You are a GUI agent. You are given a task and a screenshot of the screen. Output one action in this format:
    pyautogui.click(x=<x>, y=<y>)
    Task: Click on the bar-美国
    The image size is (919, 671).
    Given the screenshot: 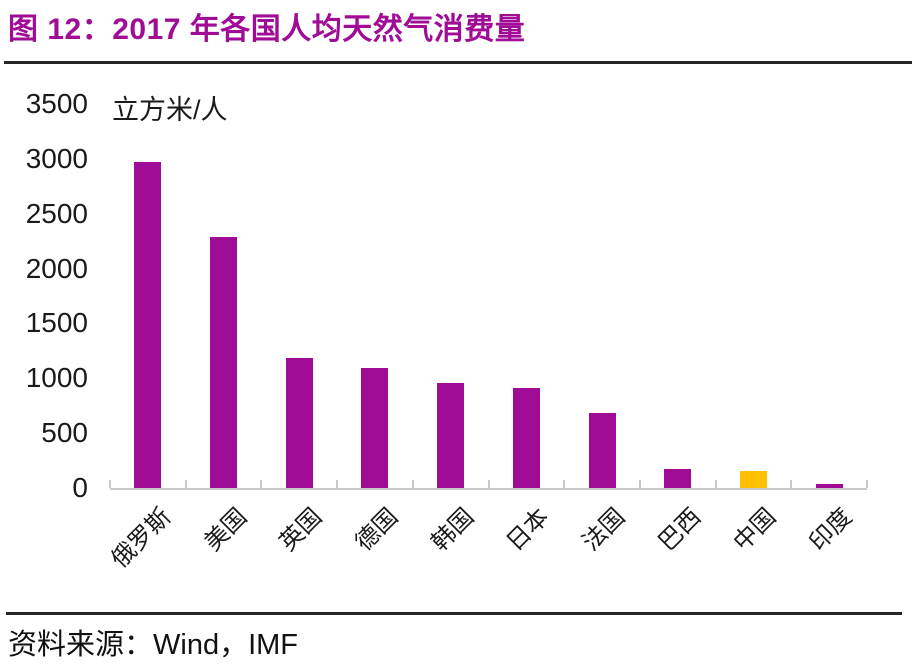 What is the action you would take?
    pyautogui.click(x=224, y=362)
    